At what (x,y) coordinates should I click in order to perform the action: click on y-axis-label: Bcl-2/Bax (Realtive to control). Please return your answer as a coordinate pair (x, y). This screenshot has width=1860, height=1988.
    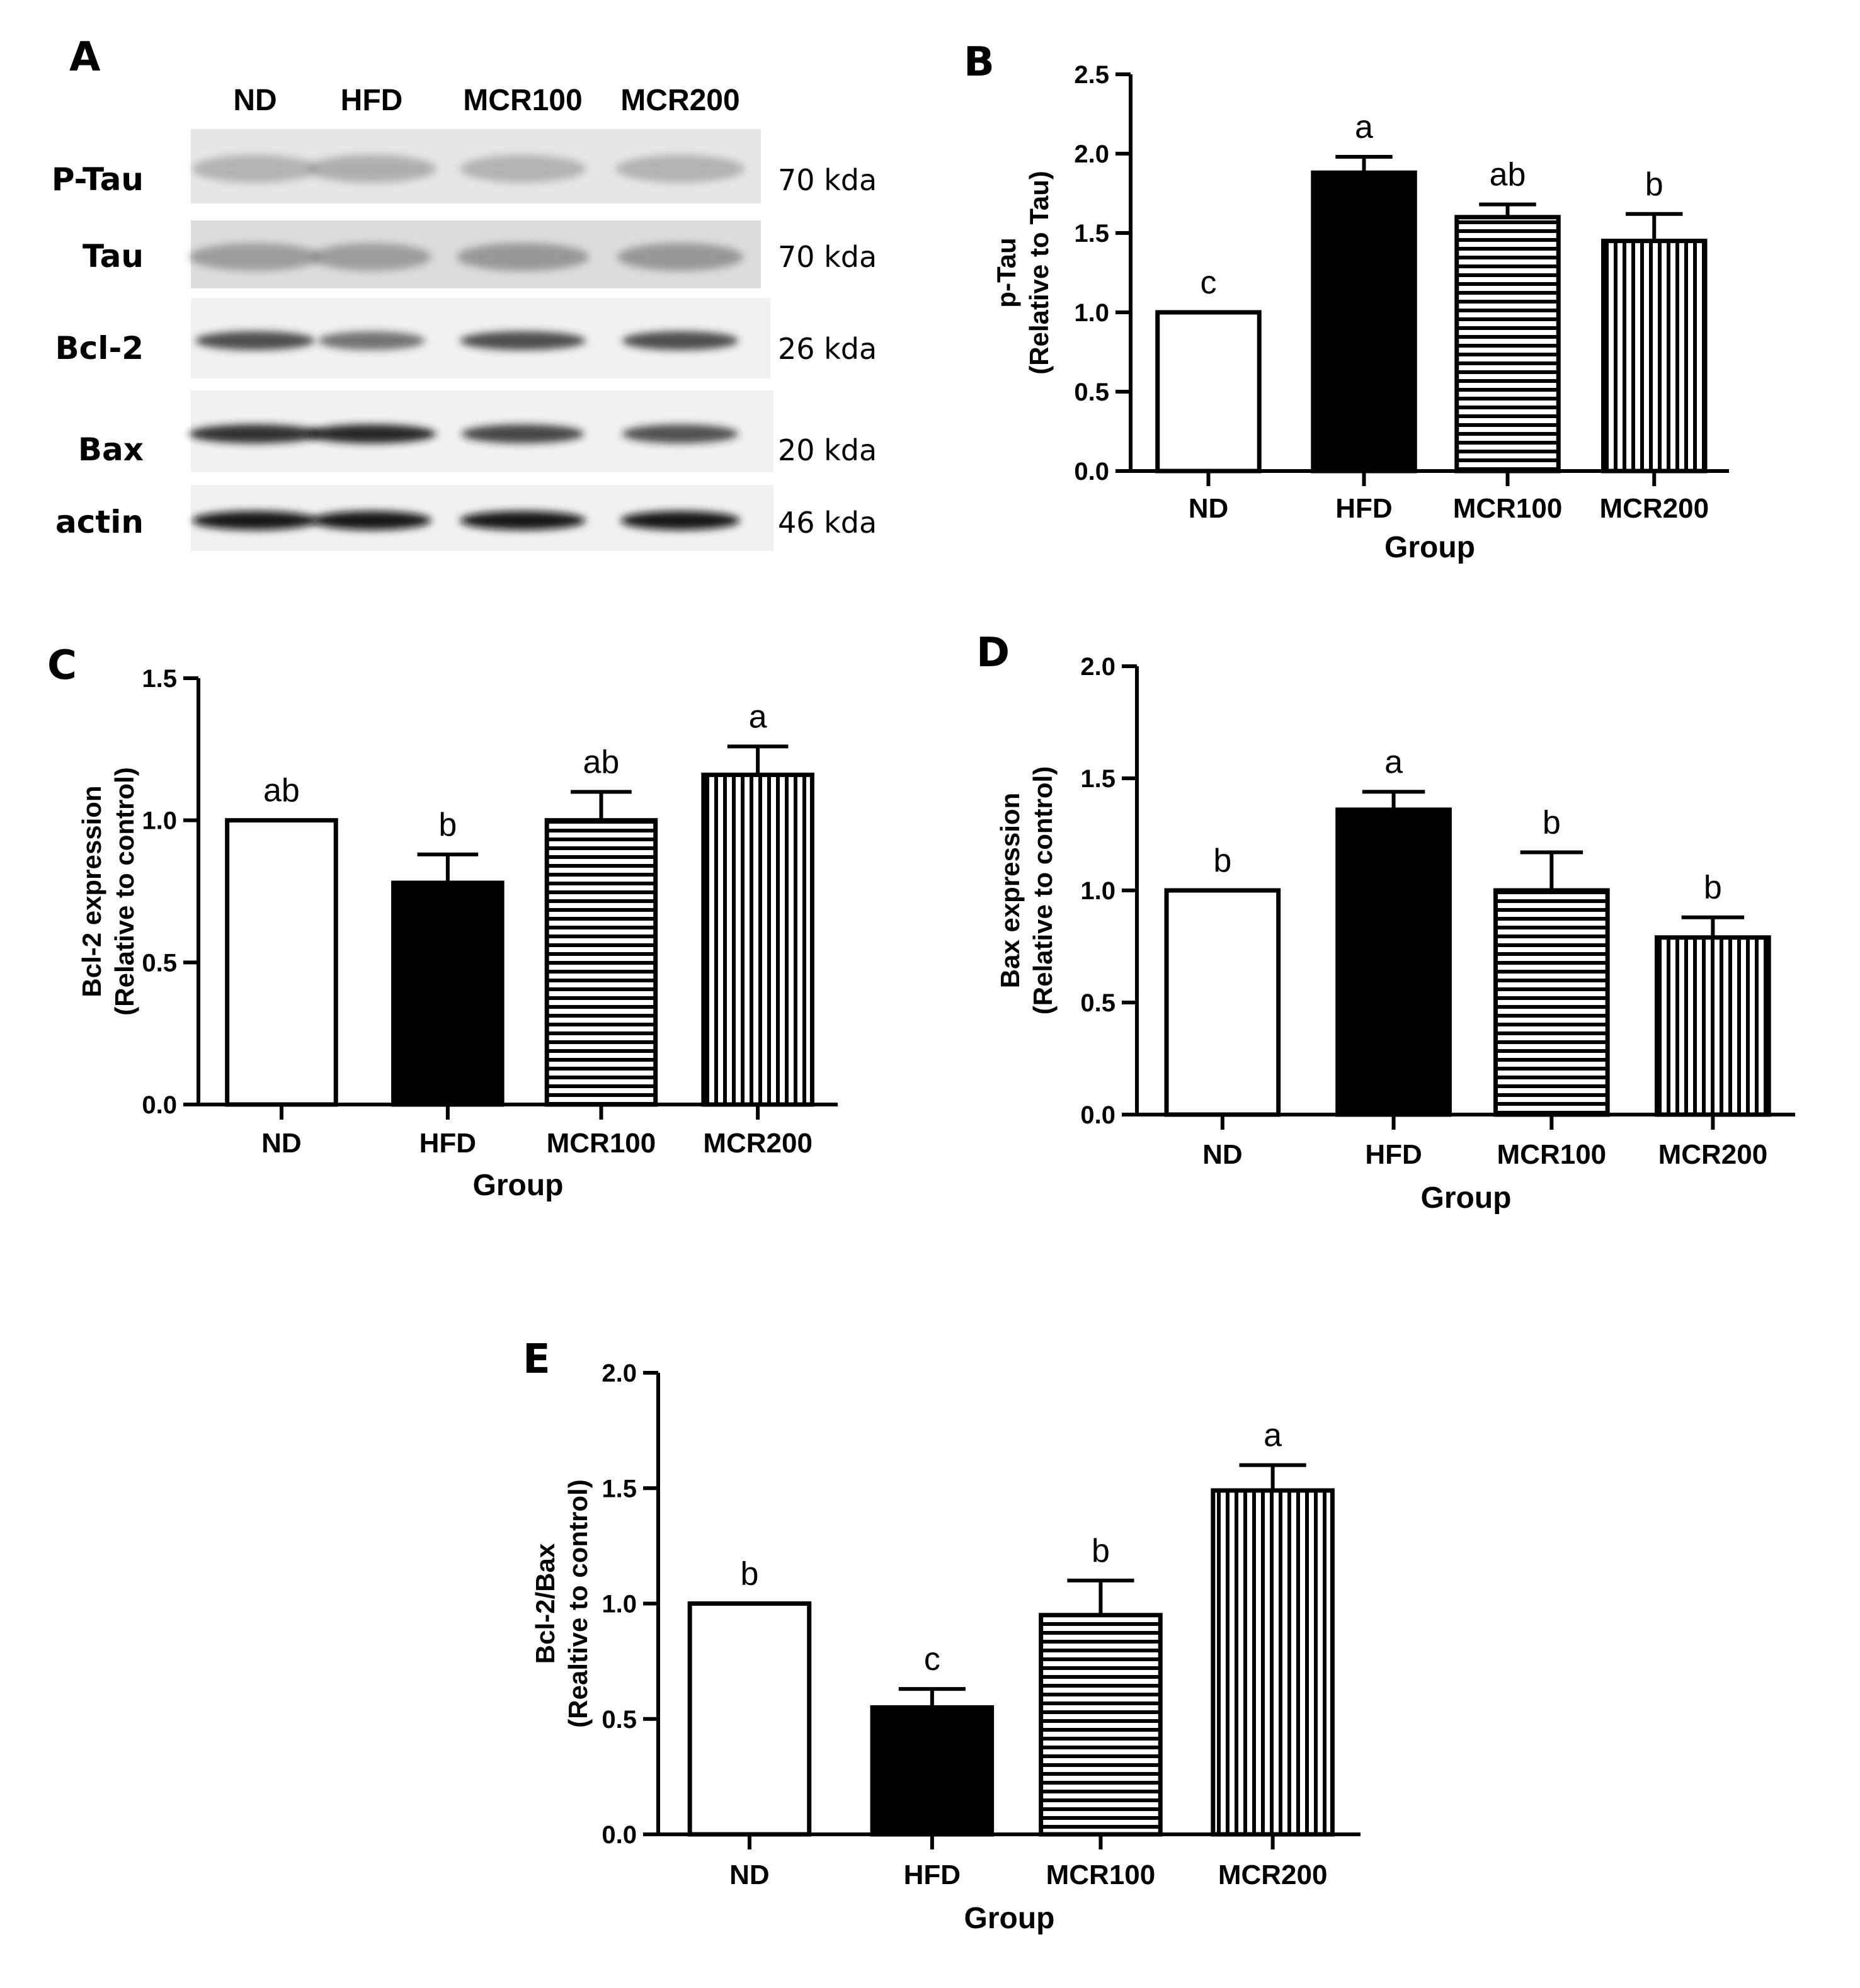
    Looking at the image, I should click on (561, 1603).